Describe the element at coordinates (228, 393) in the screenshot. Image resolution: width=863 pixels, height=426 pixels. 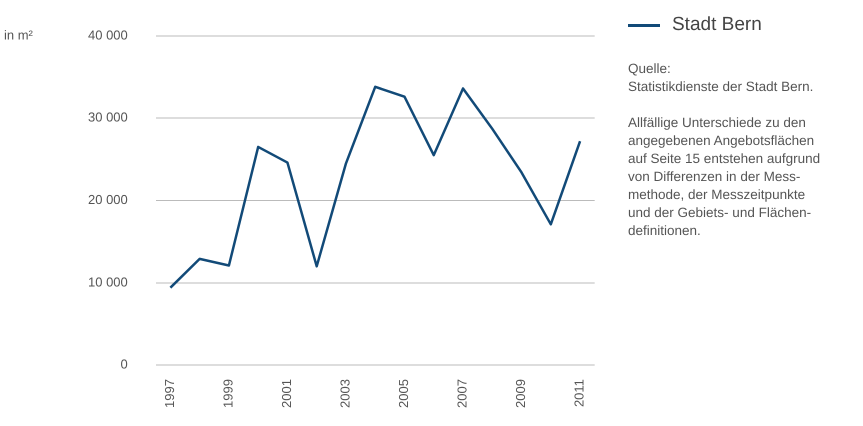
I see `x-tick-label: 1999` at that location.